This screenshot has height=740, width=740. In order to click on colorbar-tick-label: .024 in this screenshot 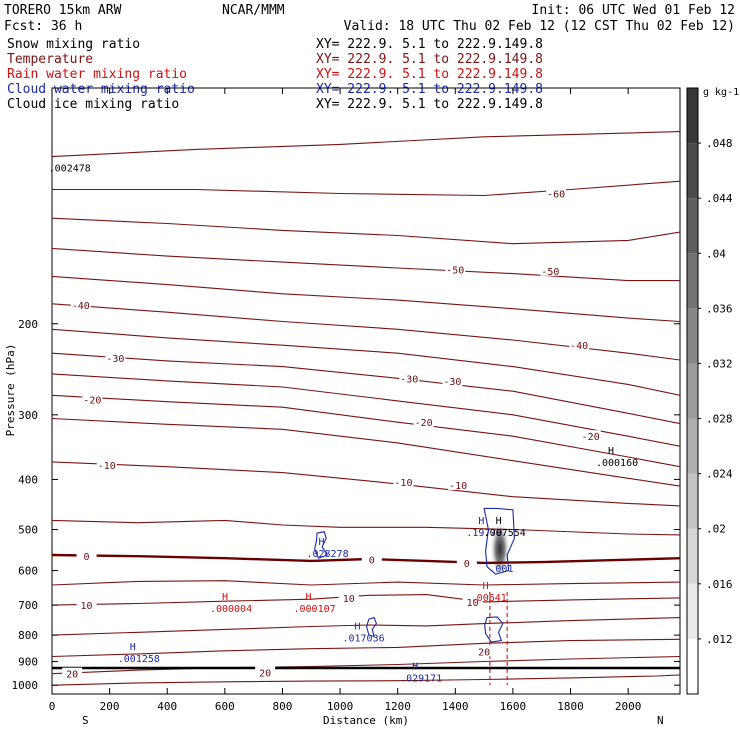, I will do `click(719, 474)`.